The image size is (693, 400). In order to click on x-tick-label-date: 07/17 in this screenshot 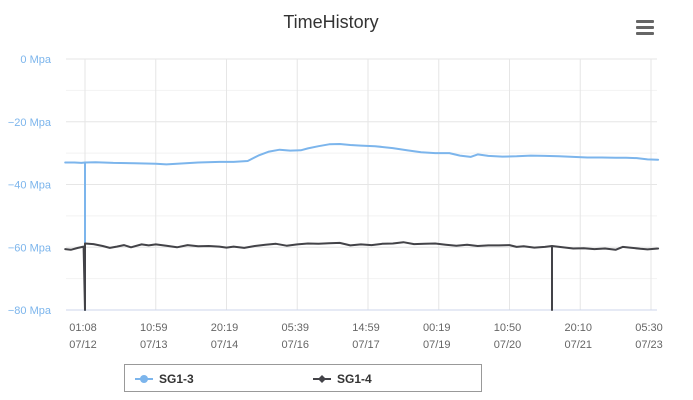, I will do `click(366, 345)`.